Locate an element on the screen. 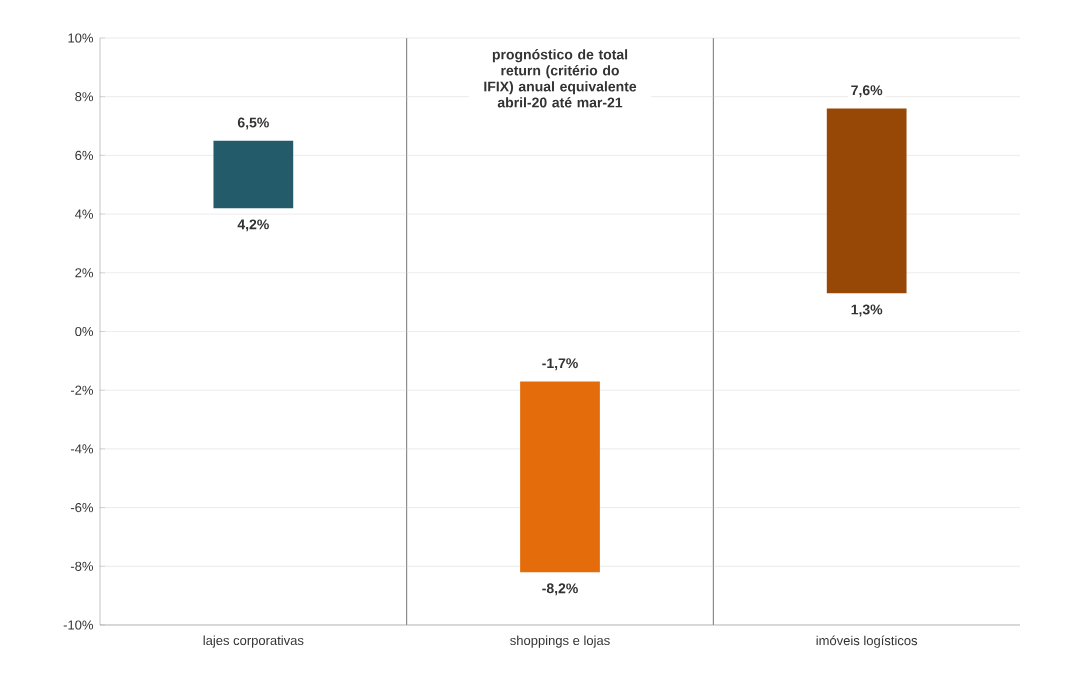  y-tick-label: 4% is located at coordinates (84, 214).